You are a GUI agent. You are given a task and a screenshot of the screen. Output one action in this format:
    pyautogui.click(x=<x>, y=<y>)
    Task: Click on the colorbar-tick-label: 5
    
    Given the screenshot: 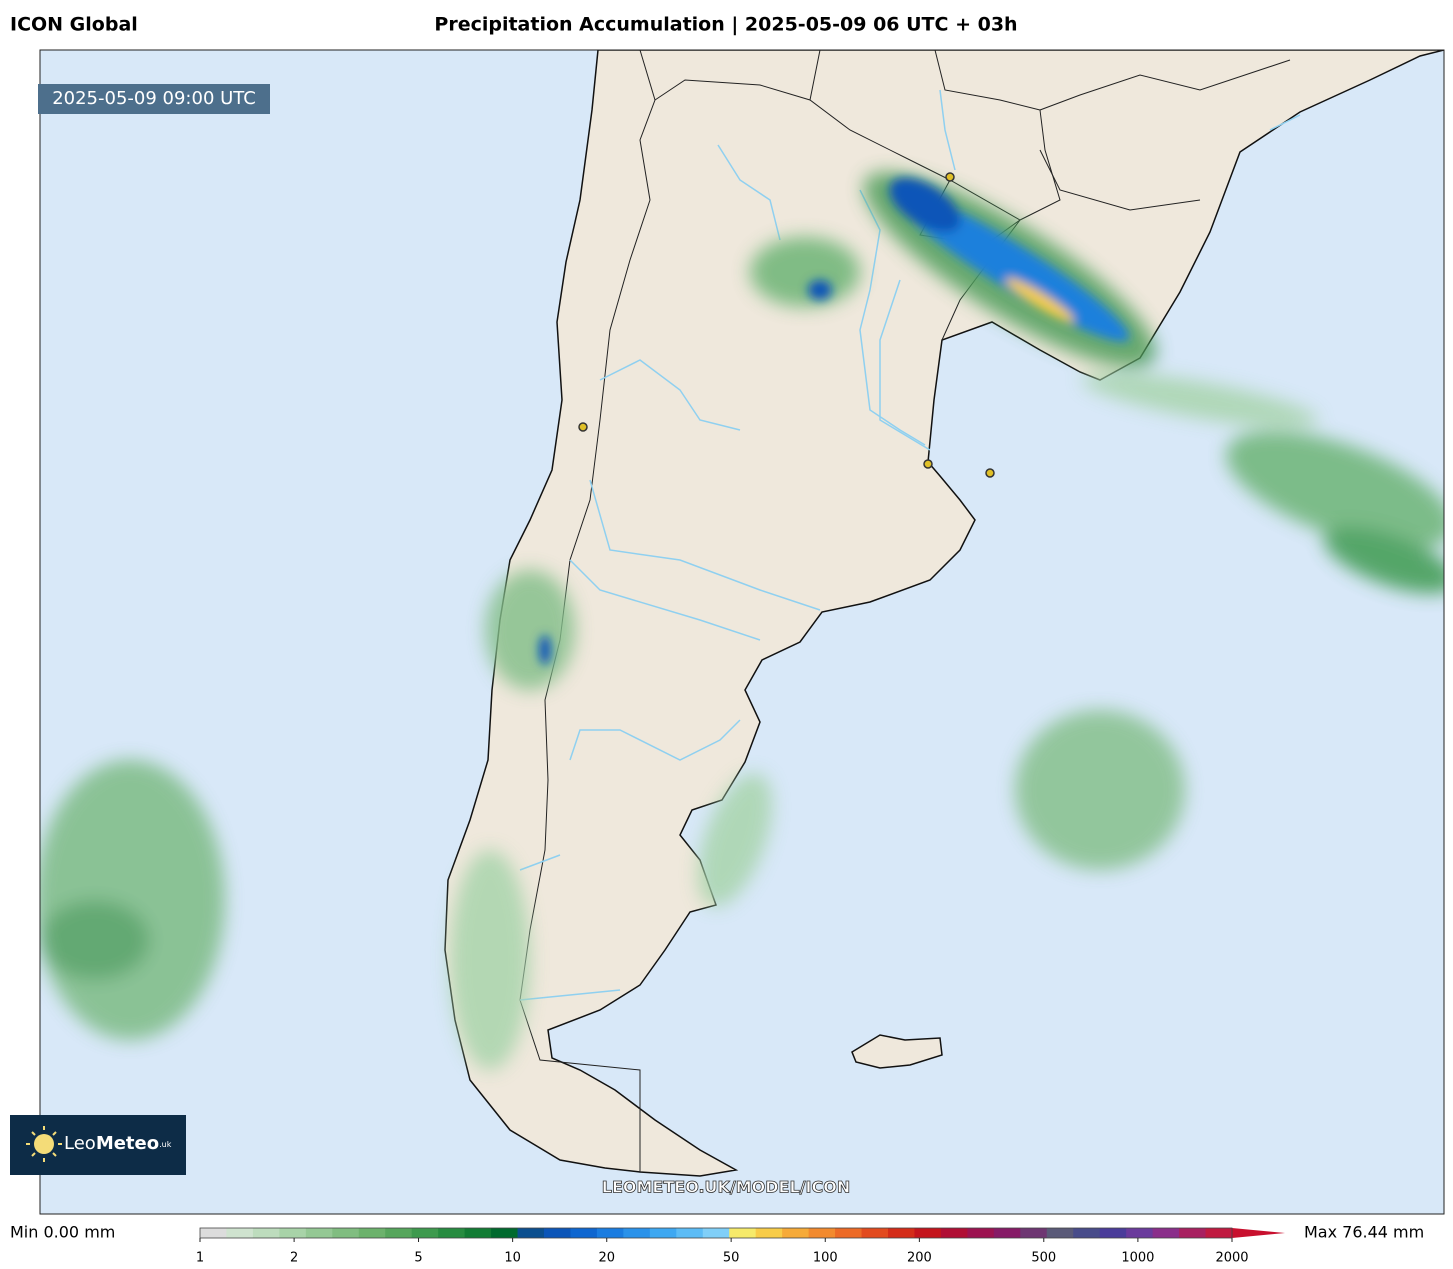 What is the action you would take?
    pyautogui.click(x=418, y=1258)
    